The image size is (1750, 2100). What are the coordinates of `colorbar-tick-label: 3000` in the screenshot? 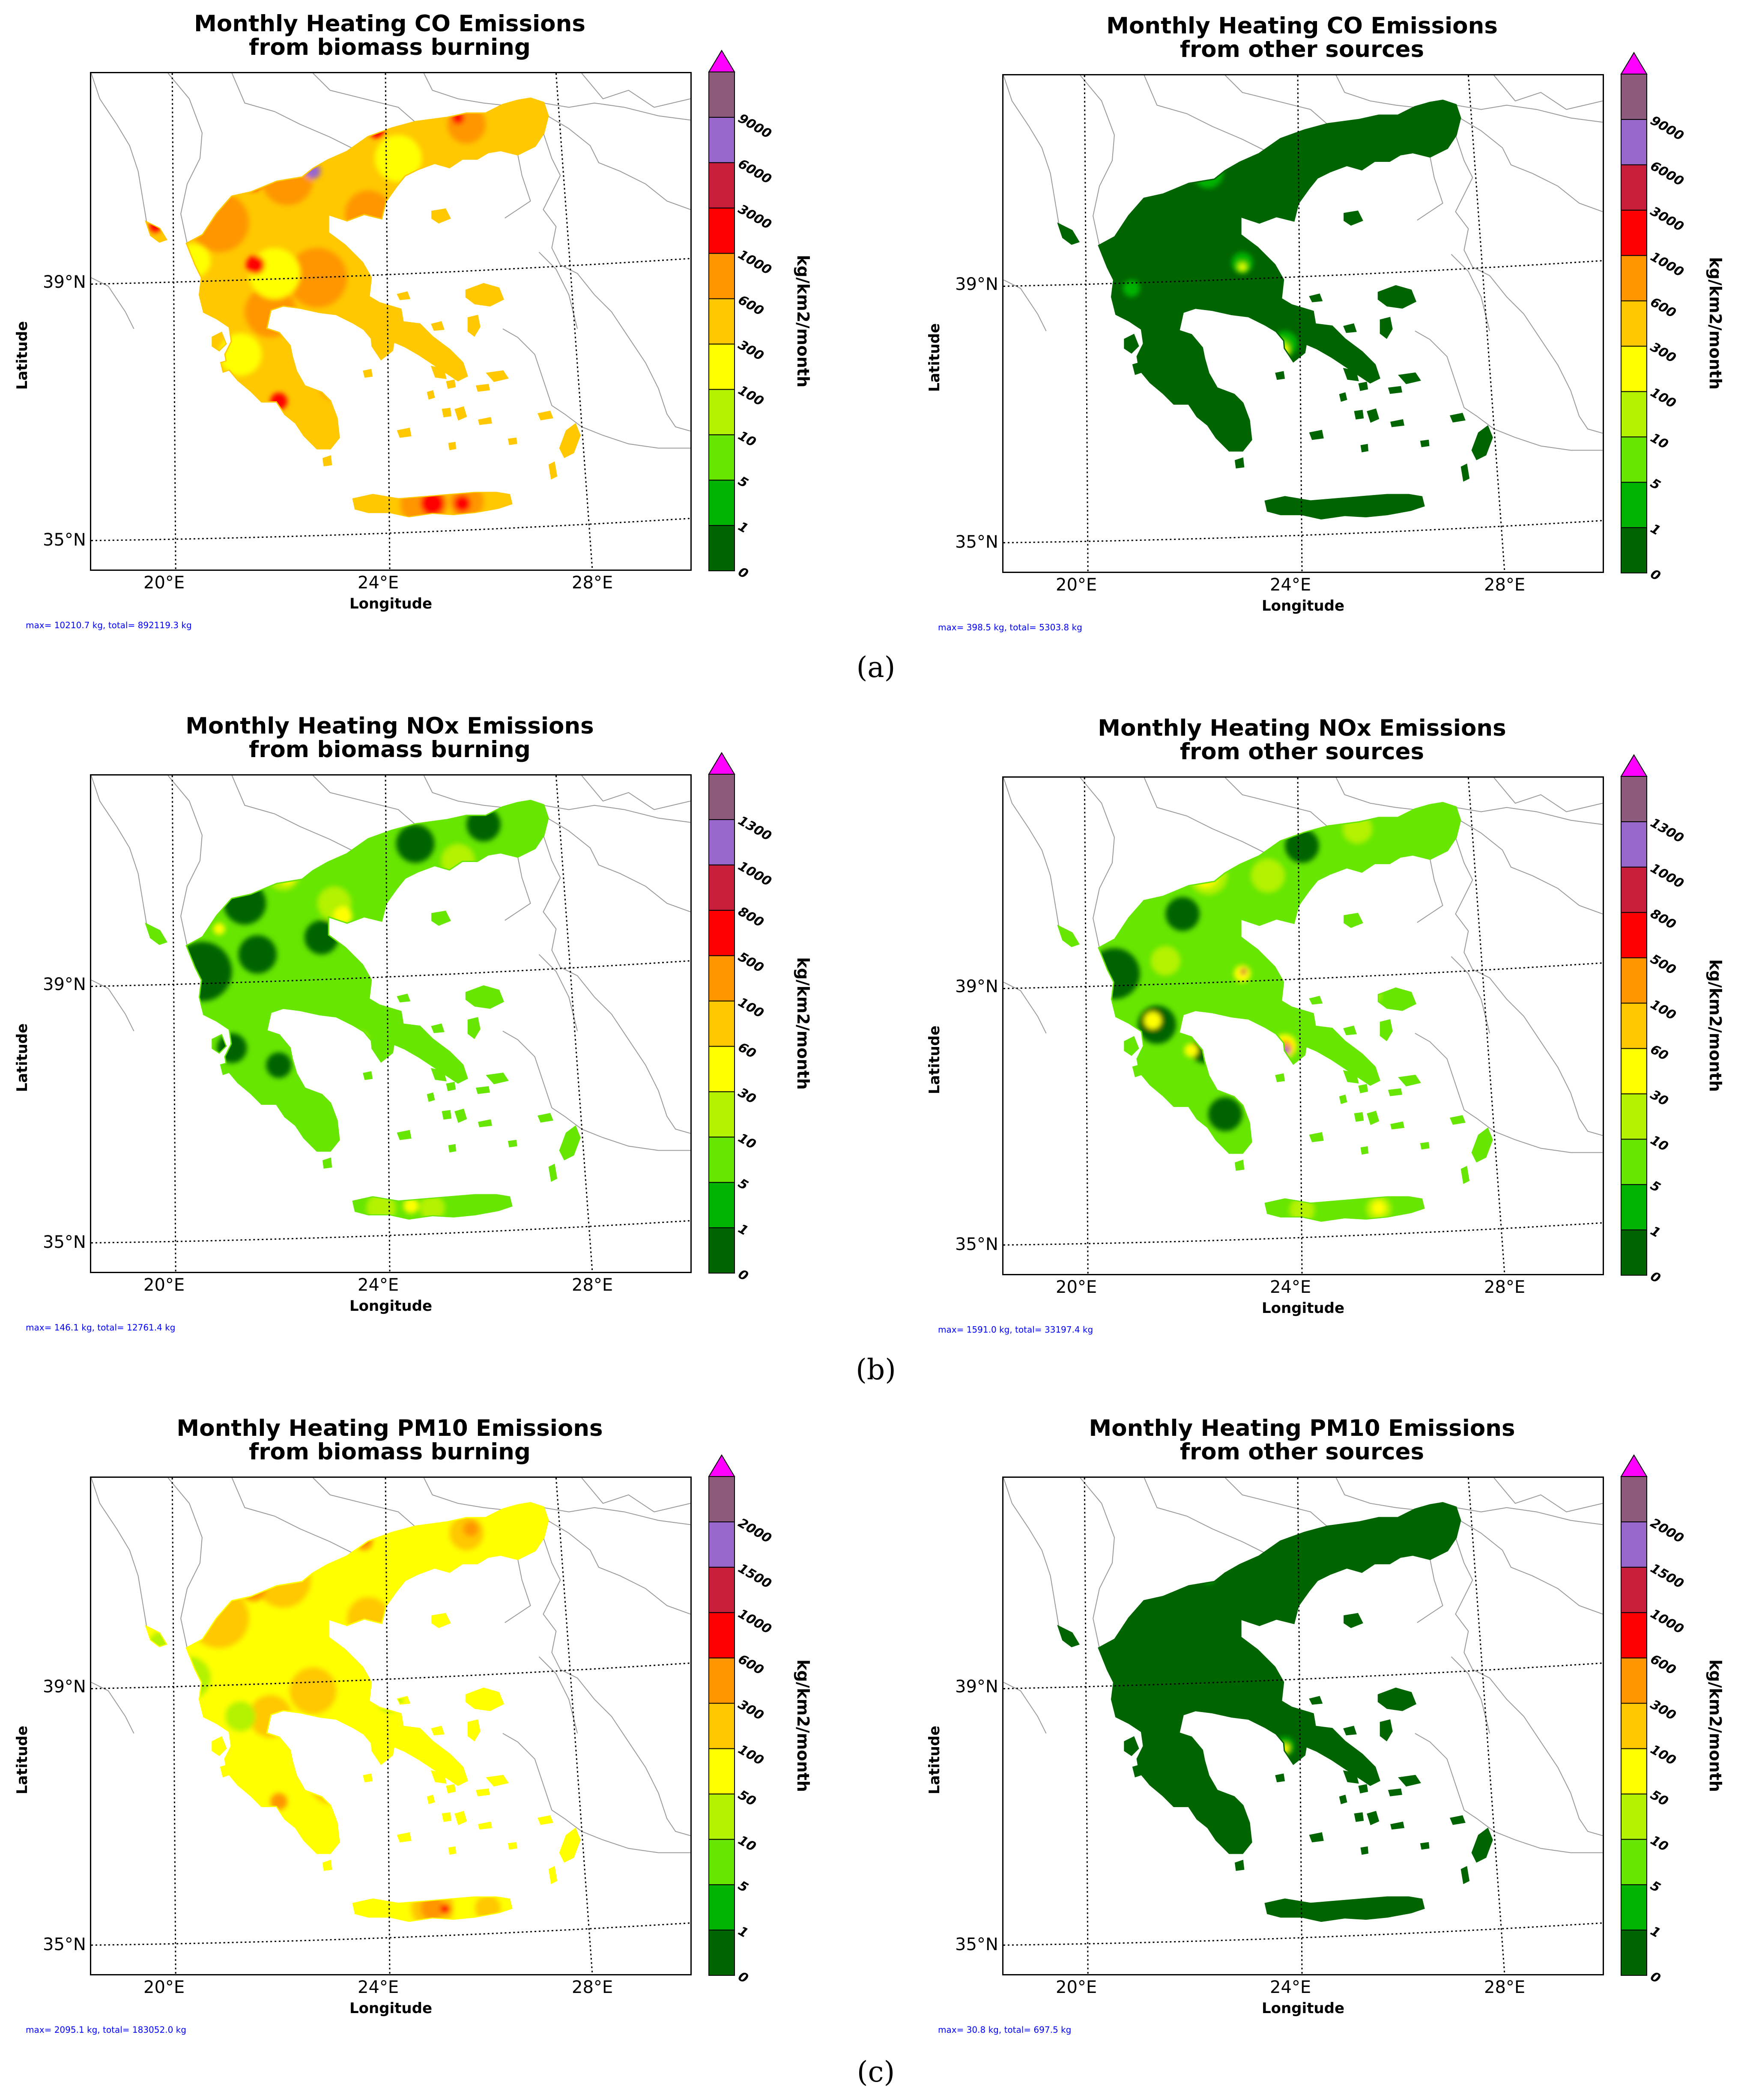 It's located at (1668, 219).